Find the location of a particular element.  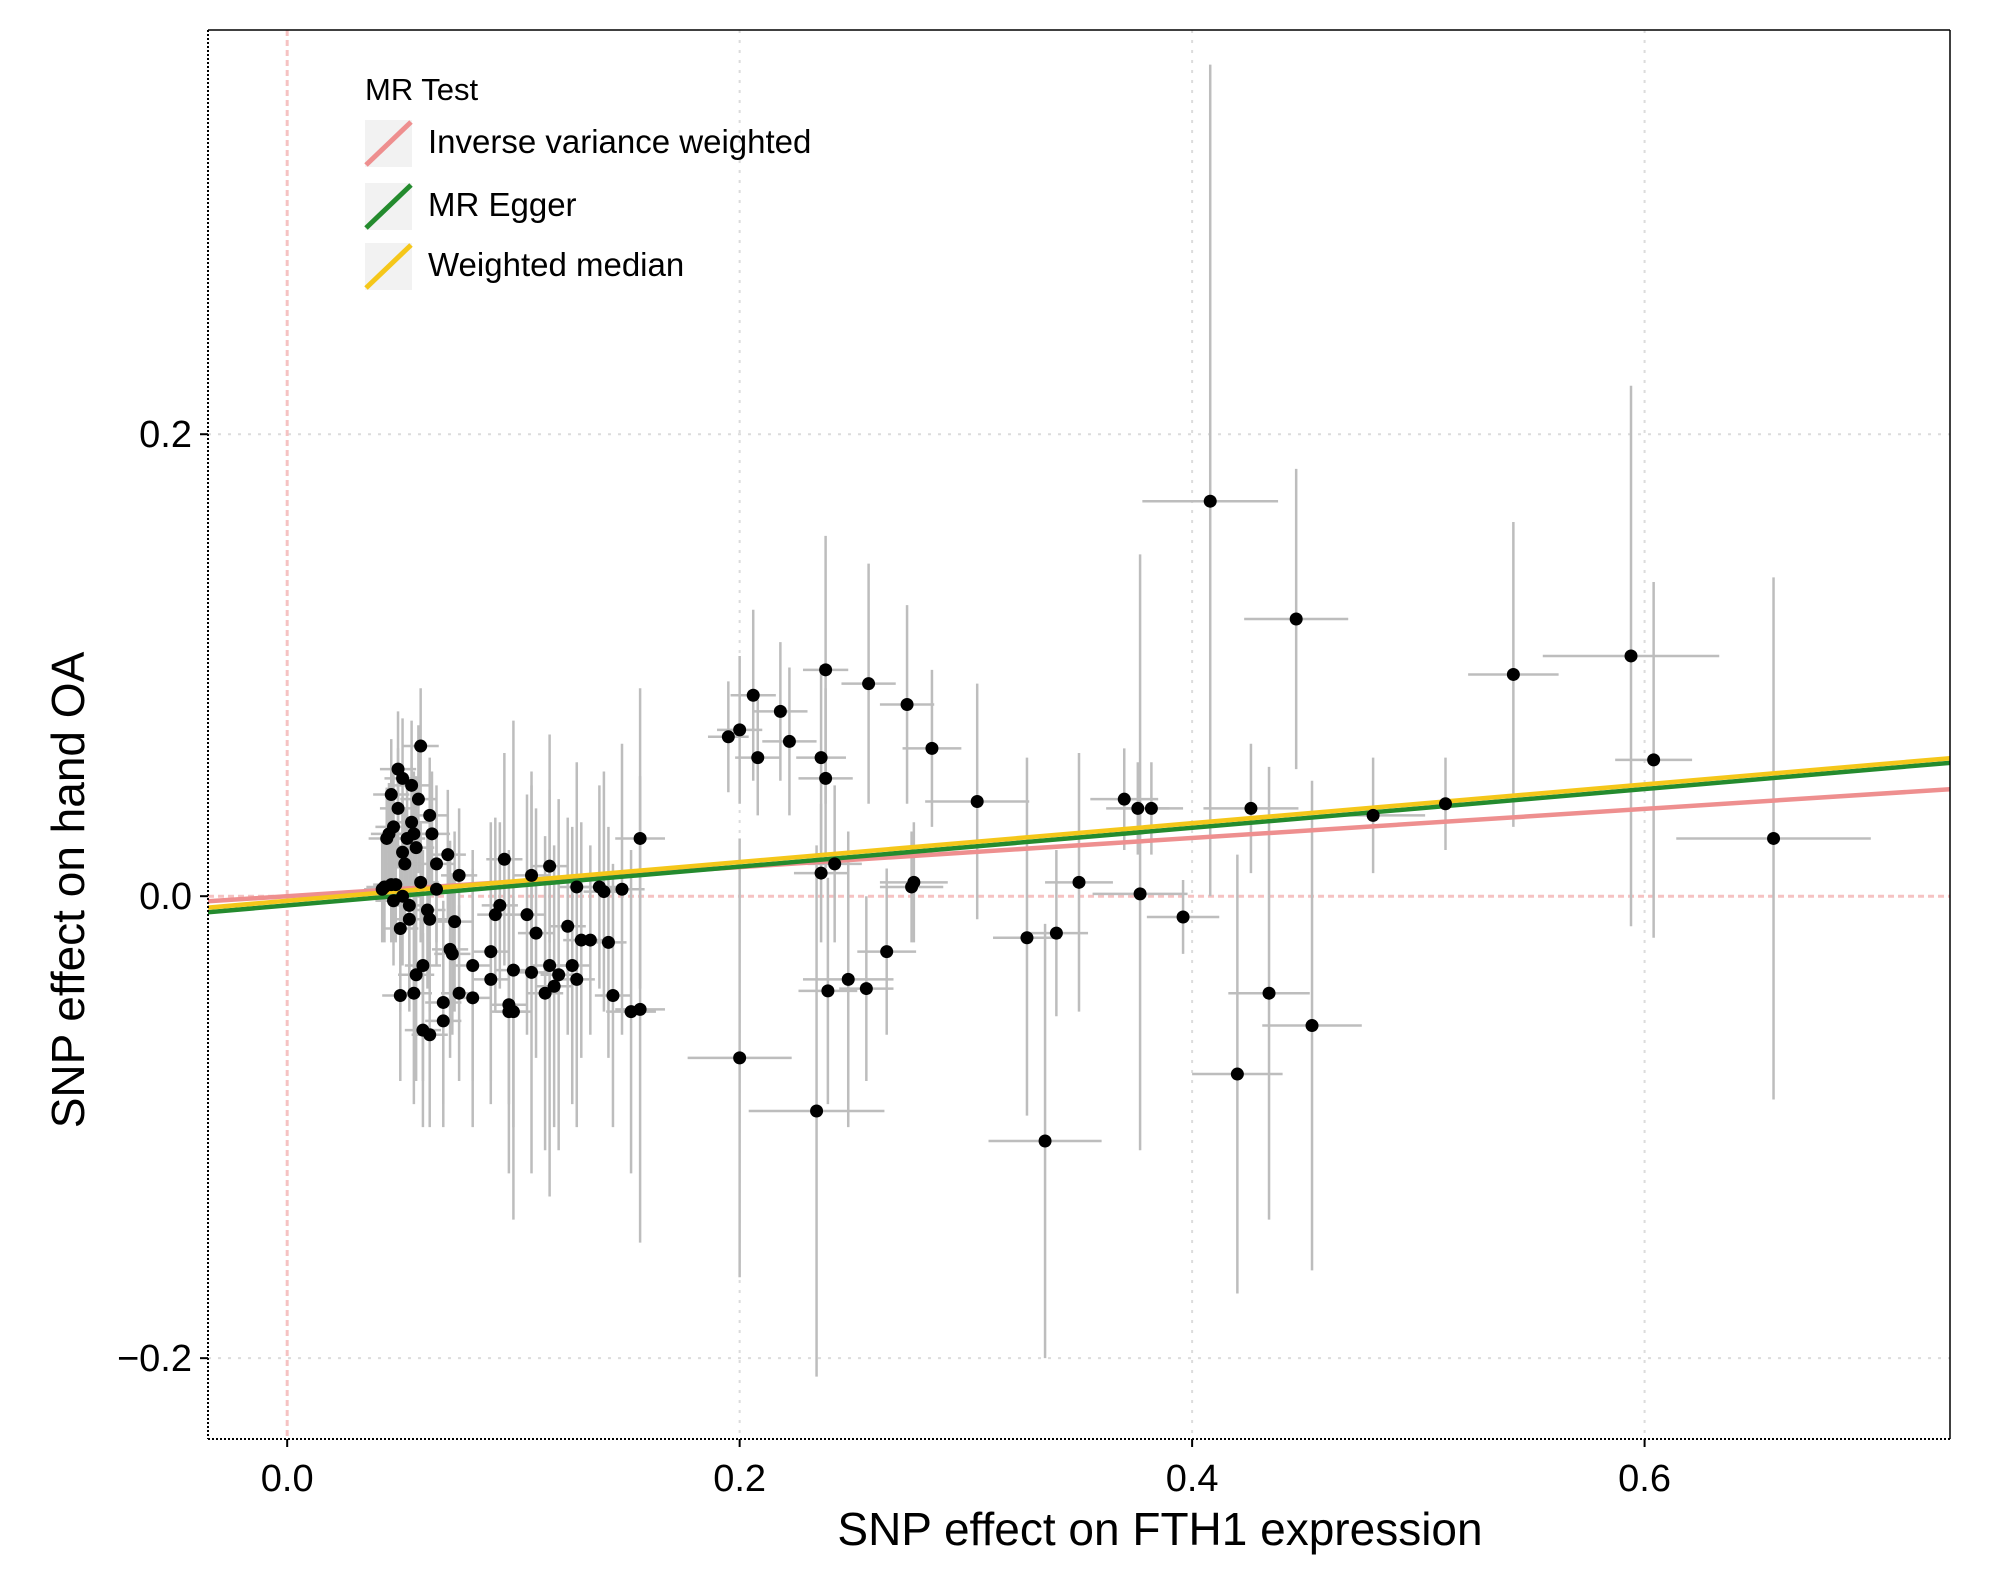

y-tick-label: 0.2 is located at coordinates (165, 435).